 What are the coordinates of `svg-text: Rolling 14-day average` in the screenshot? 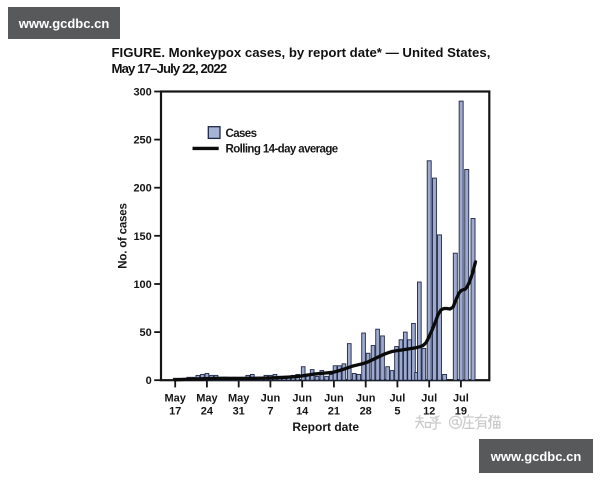 It's located at (282, 149).